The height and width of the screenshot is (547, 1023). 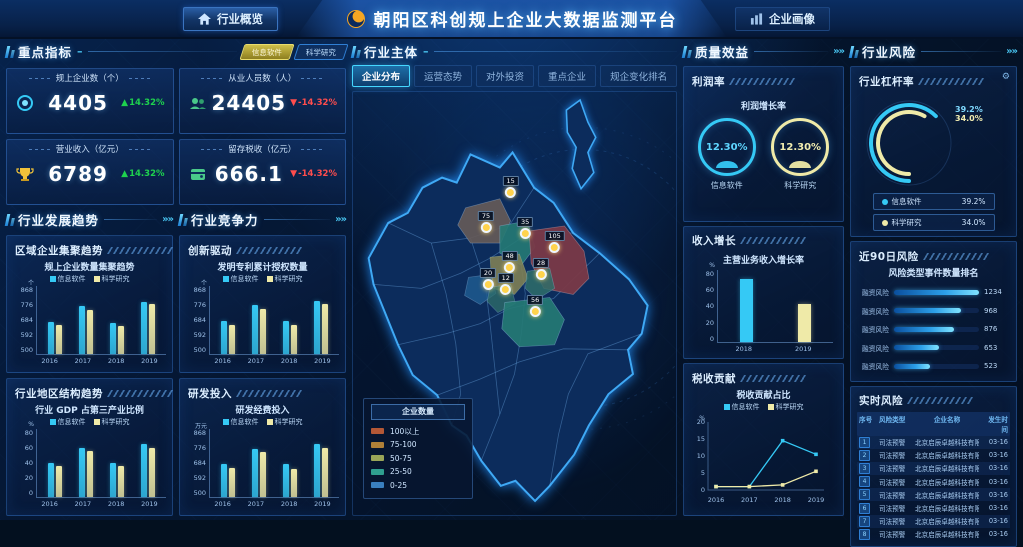 I want to click on arrow-down-icon: ▼, so click(x=293, y=174).